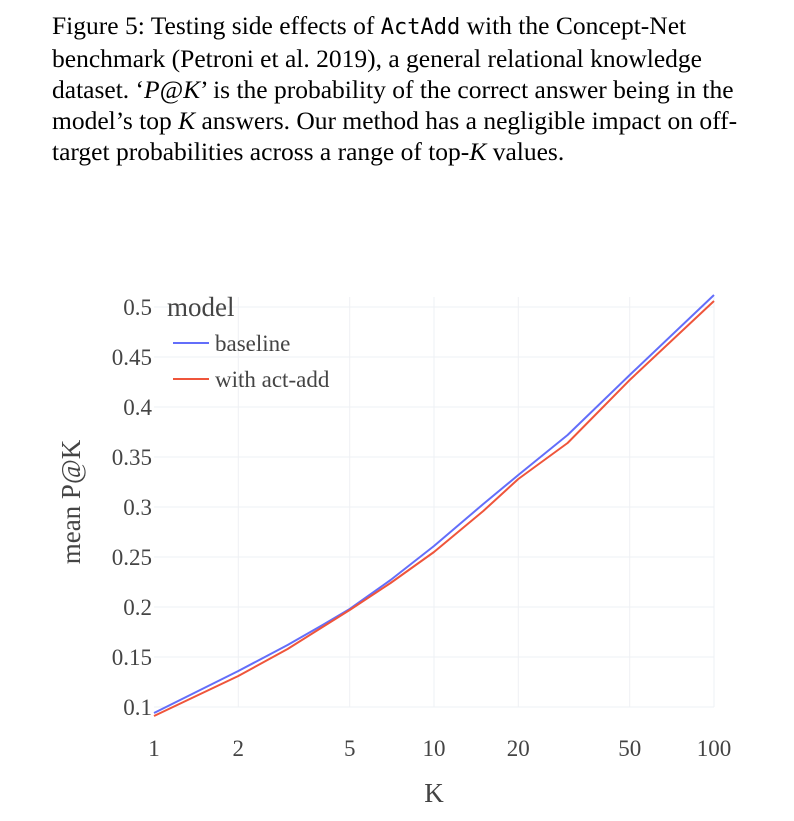 Image resolution: width=794 pixels, height=821 pixels. Describe the element at coordinates (137, 707) in the screenshot. I see `y-tick-label: 0.1` at that location.